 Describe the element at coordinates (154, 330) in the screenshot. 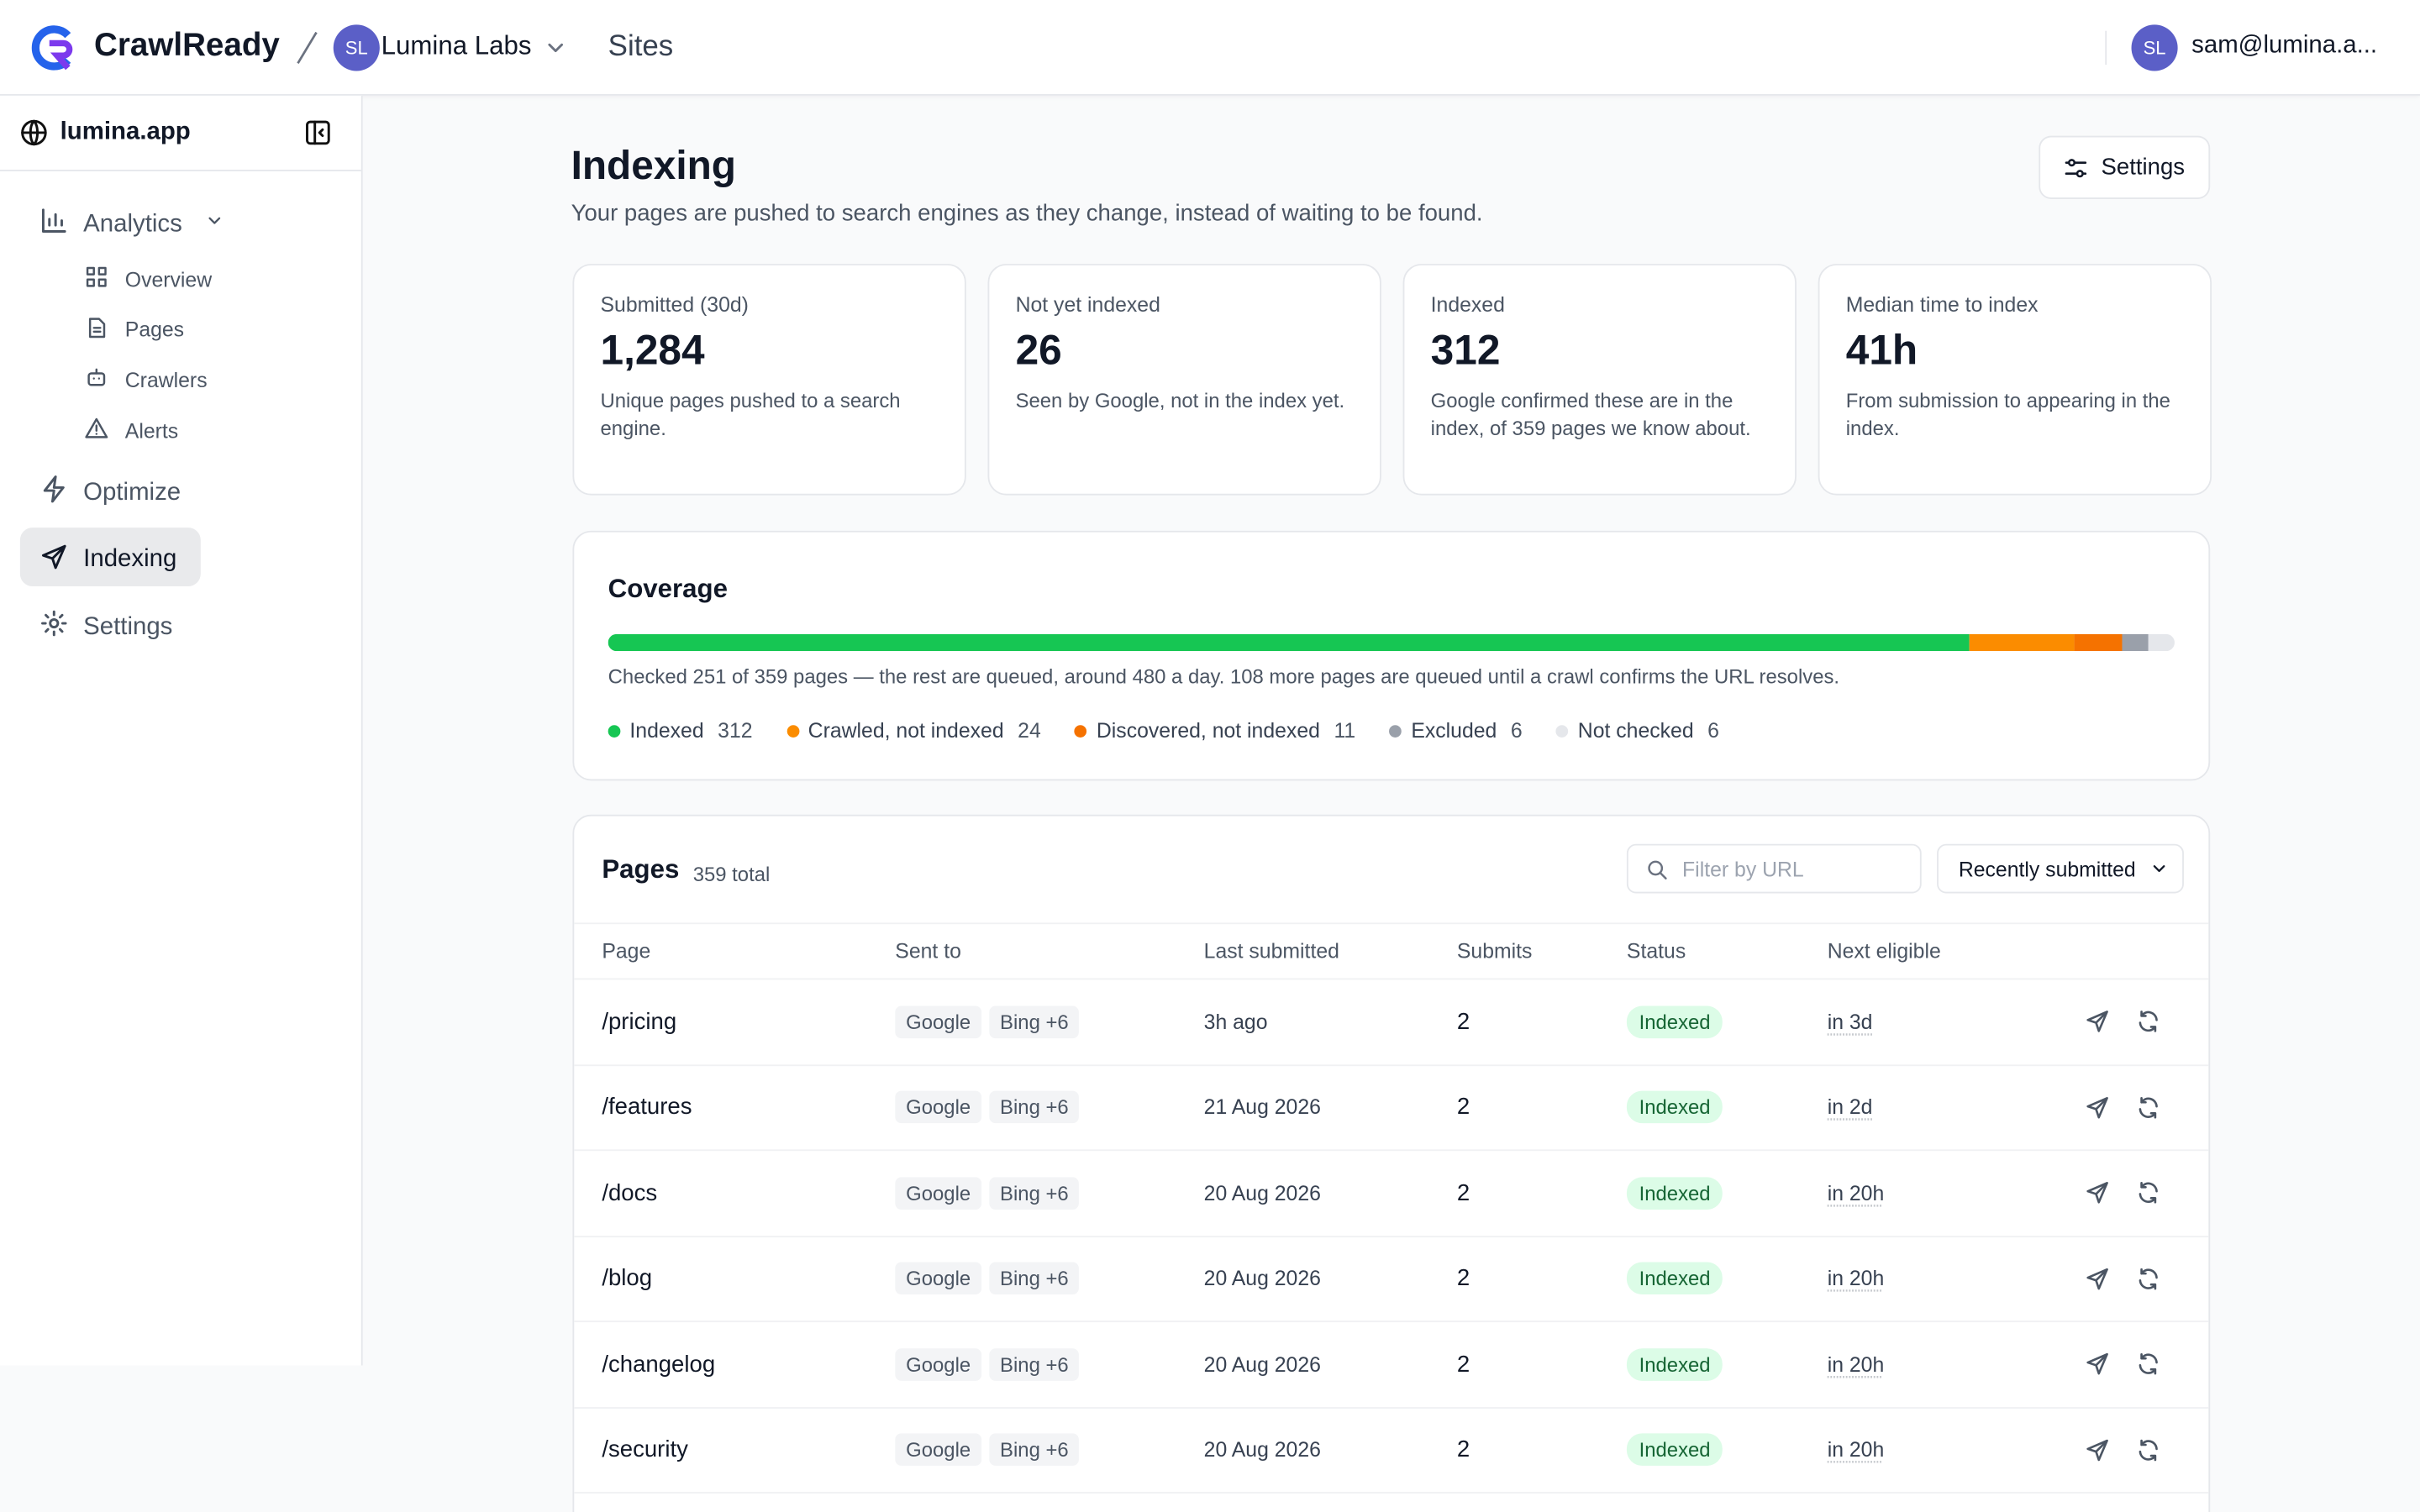

I see `nav-label: Pages` at that location.